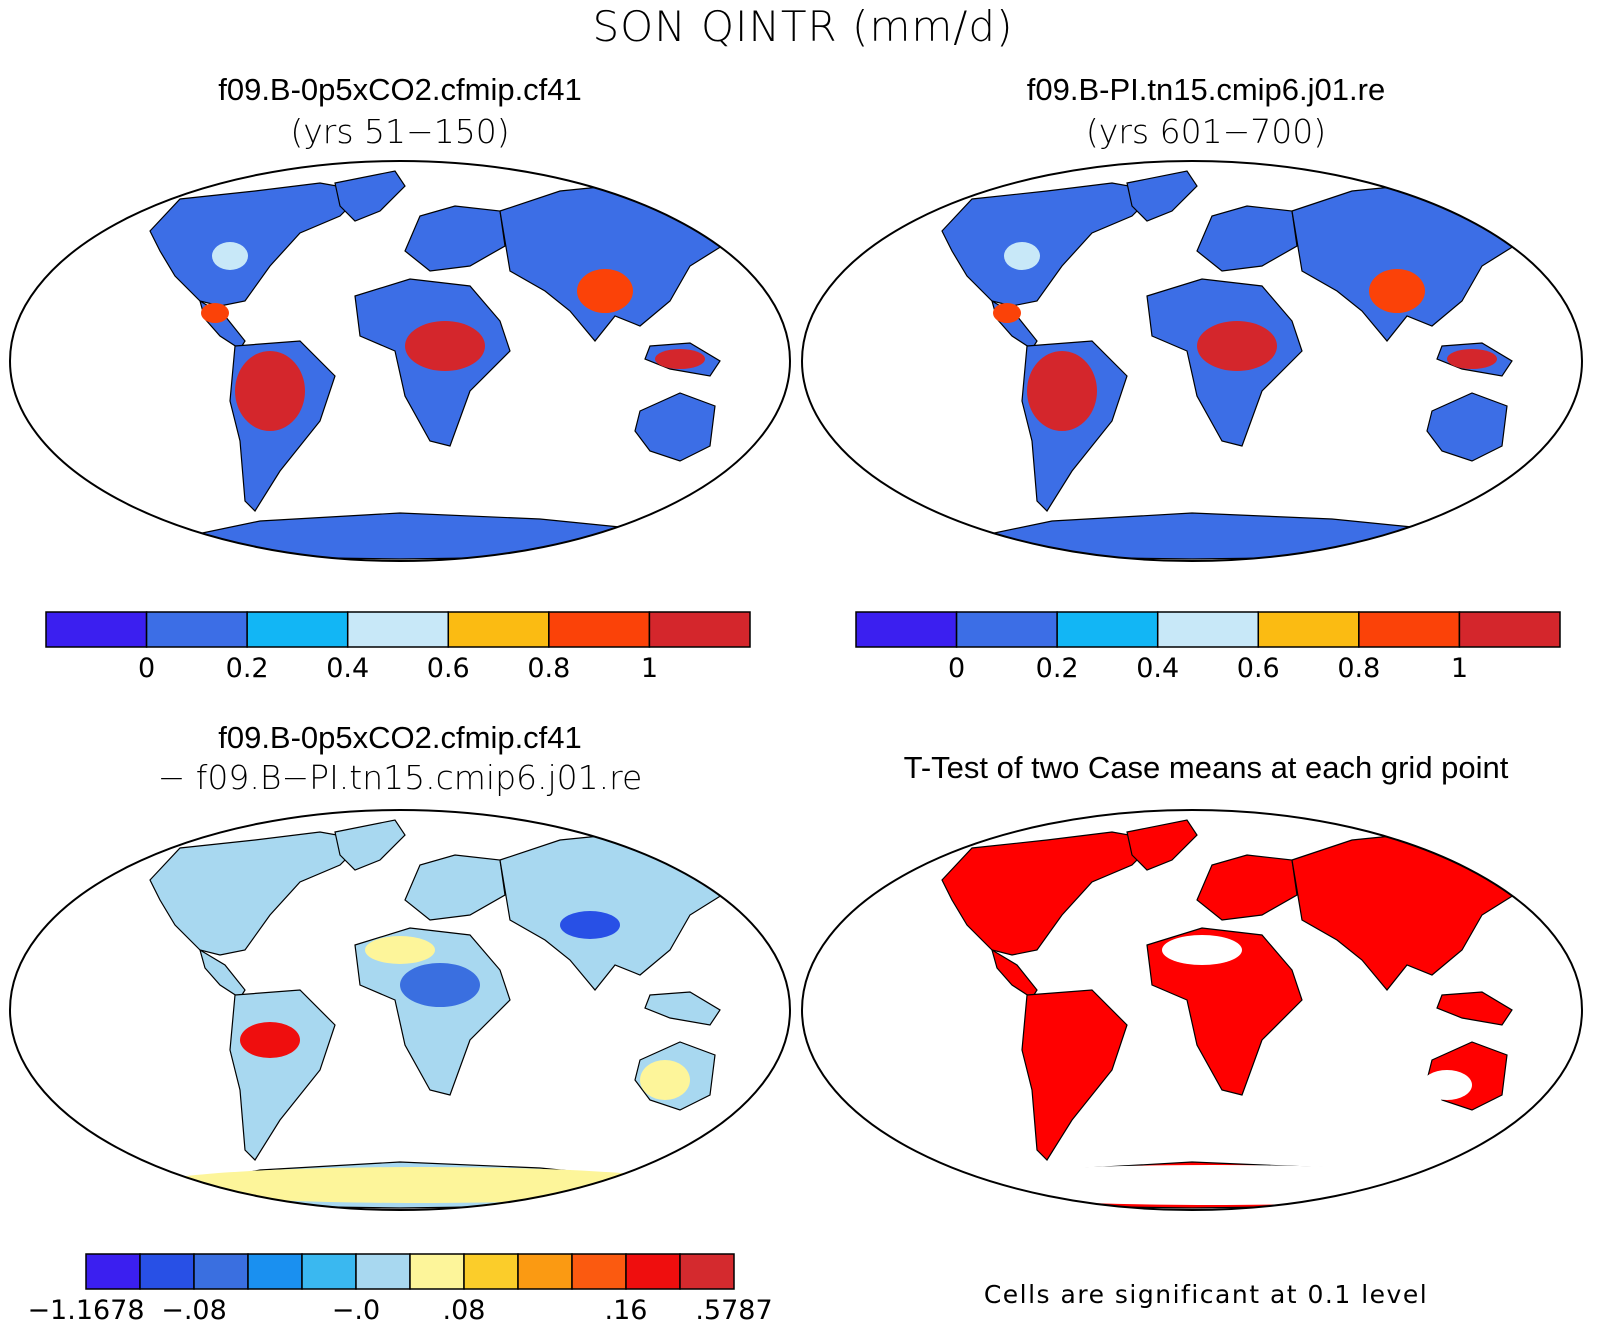 This screenshot has height=1327, width=1606. I want to click on map-ttest, so click(1192, 1010).